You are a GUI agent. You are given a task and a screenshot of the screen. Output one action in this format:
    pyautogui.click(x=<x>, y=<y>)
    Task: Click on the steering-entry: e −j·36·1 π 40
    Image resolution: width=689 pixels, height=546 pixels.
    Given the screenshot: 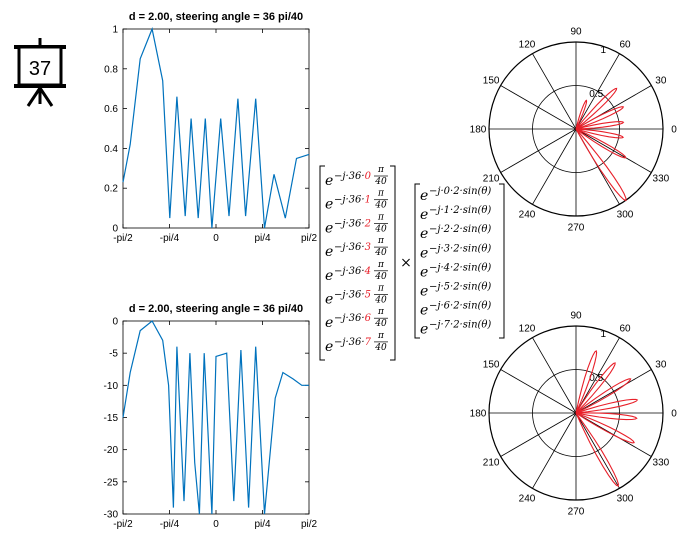 What is the action you would take?
    pyautogui.click(x=356, y=201)
    